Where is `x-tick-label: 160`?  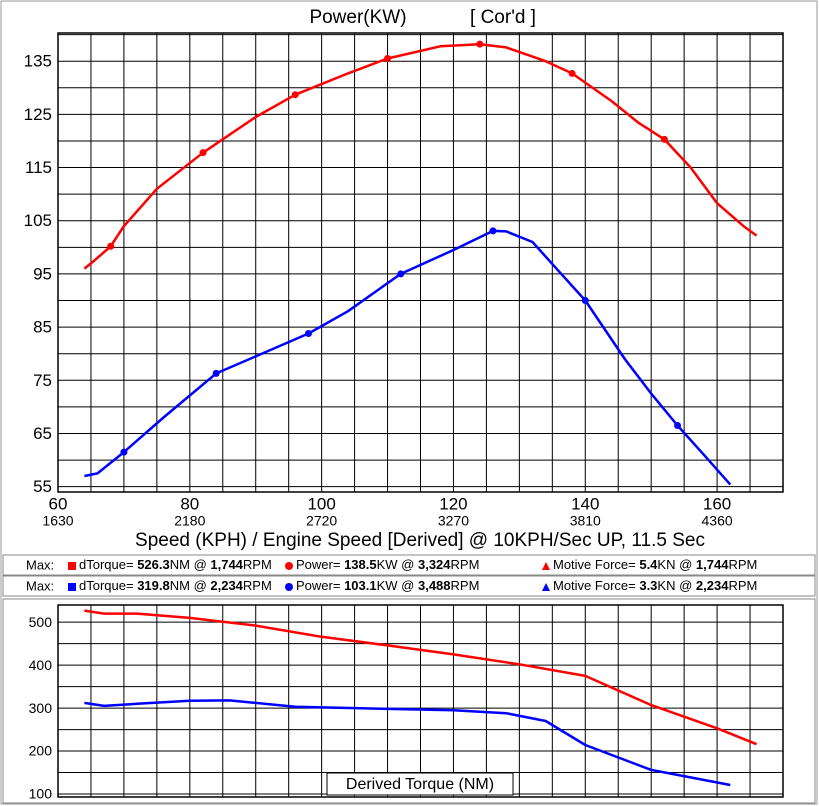 x-tick-label: 160 is located at coordinates (717, 503).